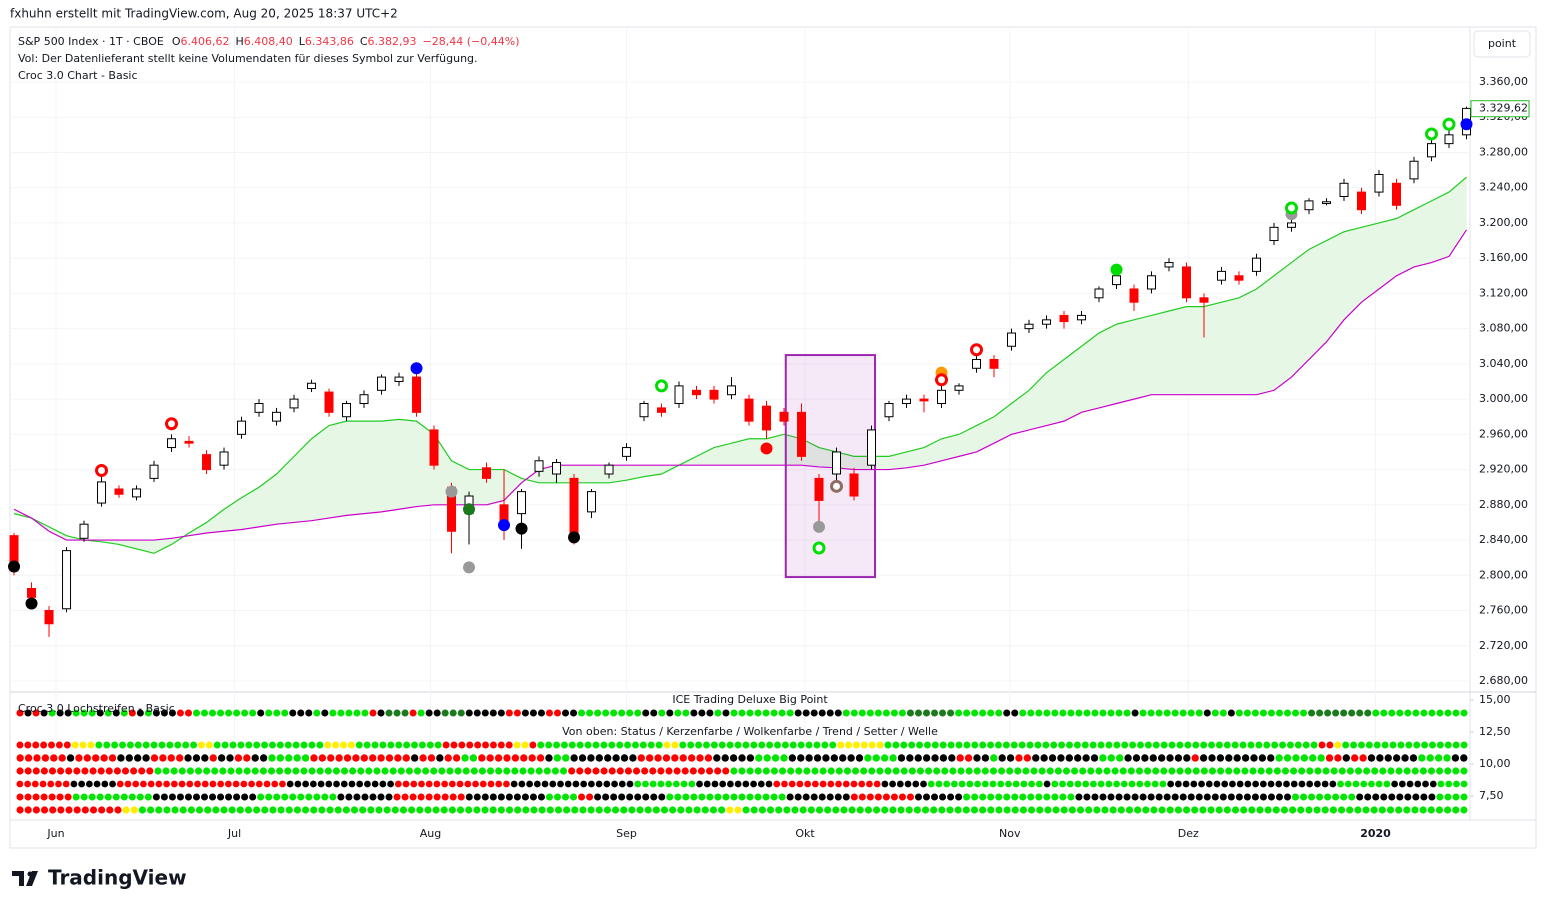  I want to click on button-bg, so click(1502, 44).